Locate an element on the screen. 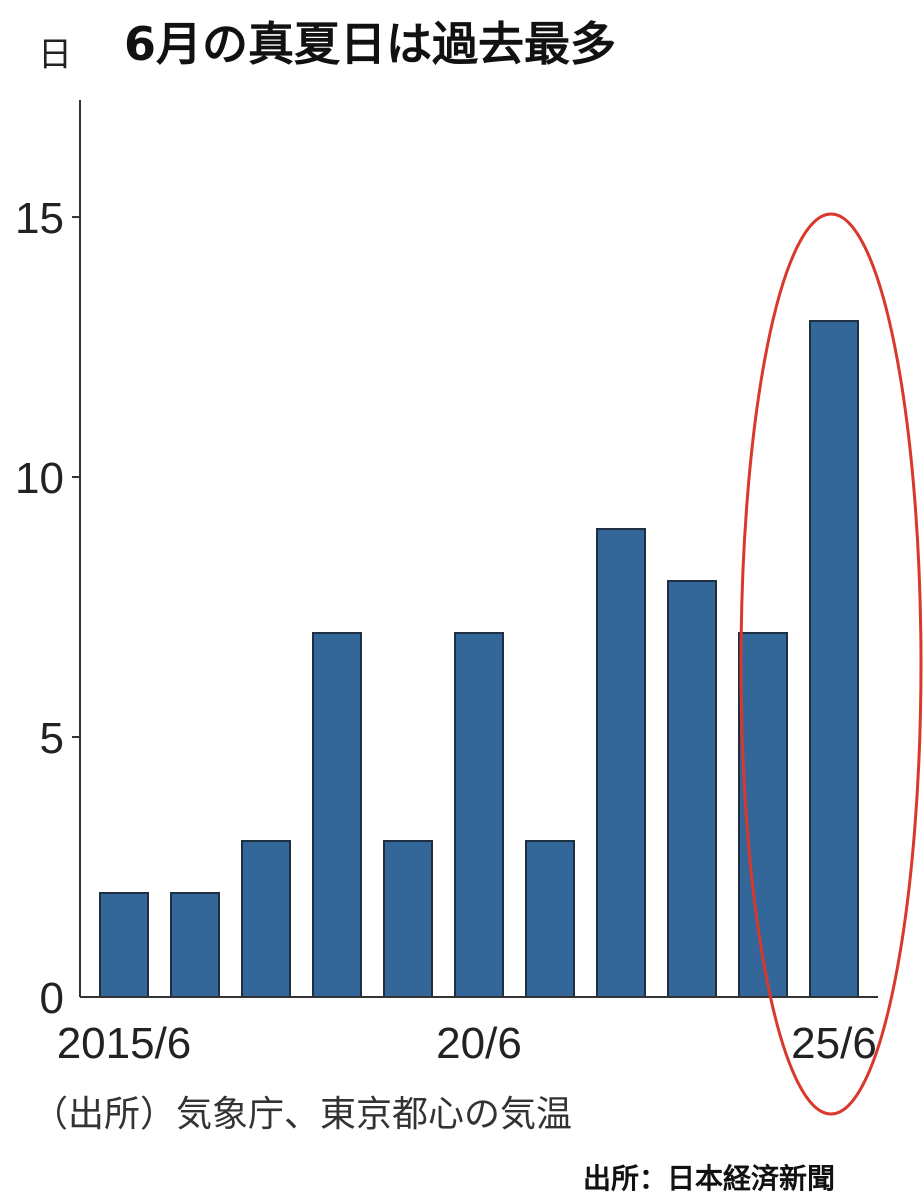 Image resolution: width=923 pixels, height=1200 pixels. y-tick-label: 5 is located at coordinates (52, 738).